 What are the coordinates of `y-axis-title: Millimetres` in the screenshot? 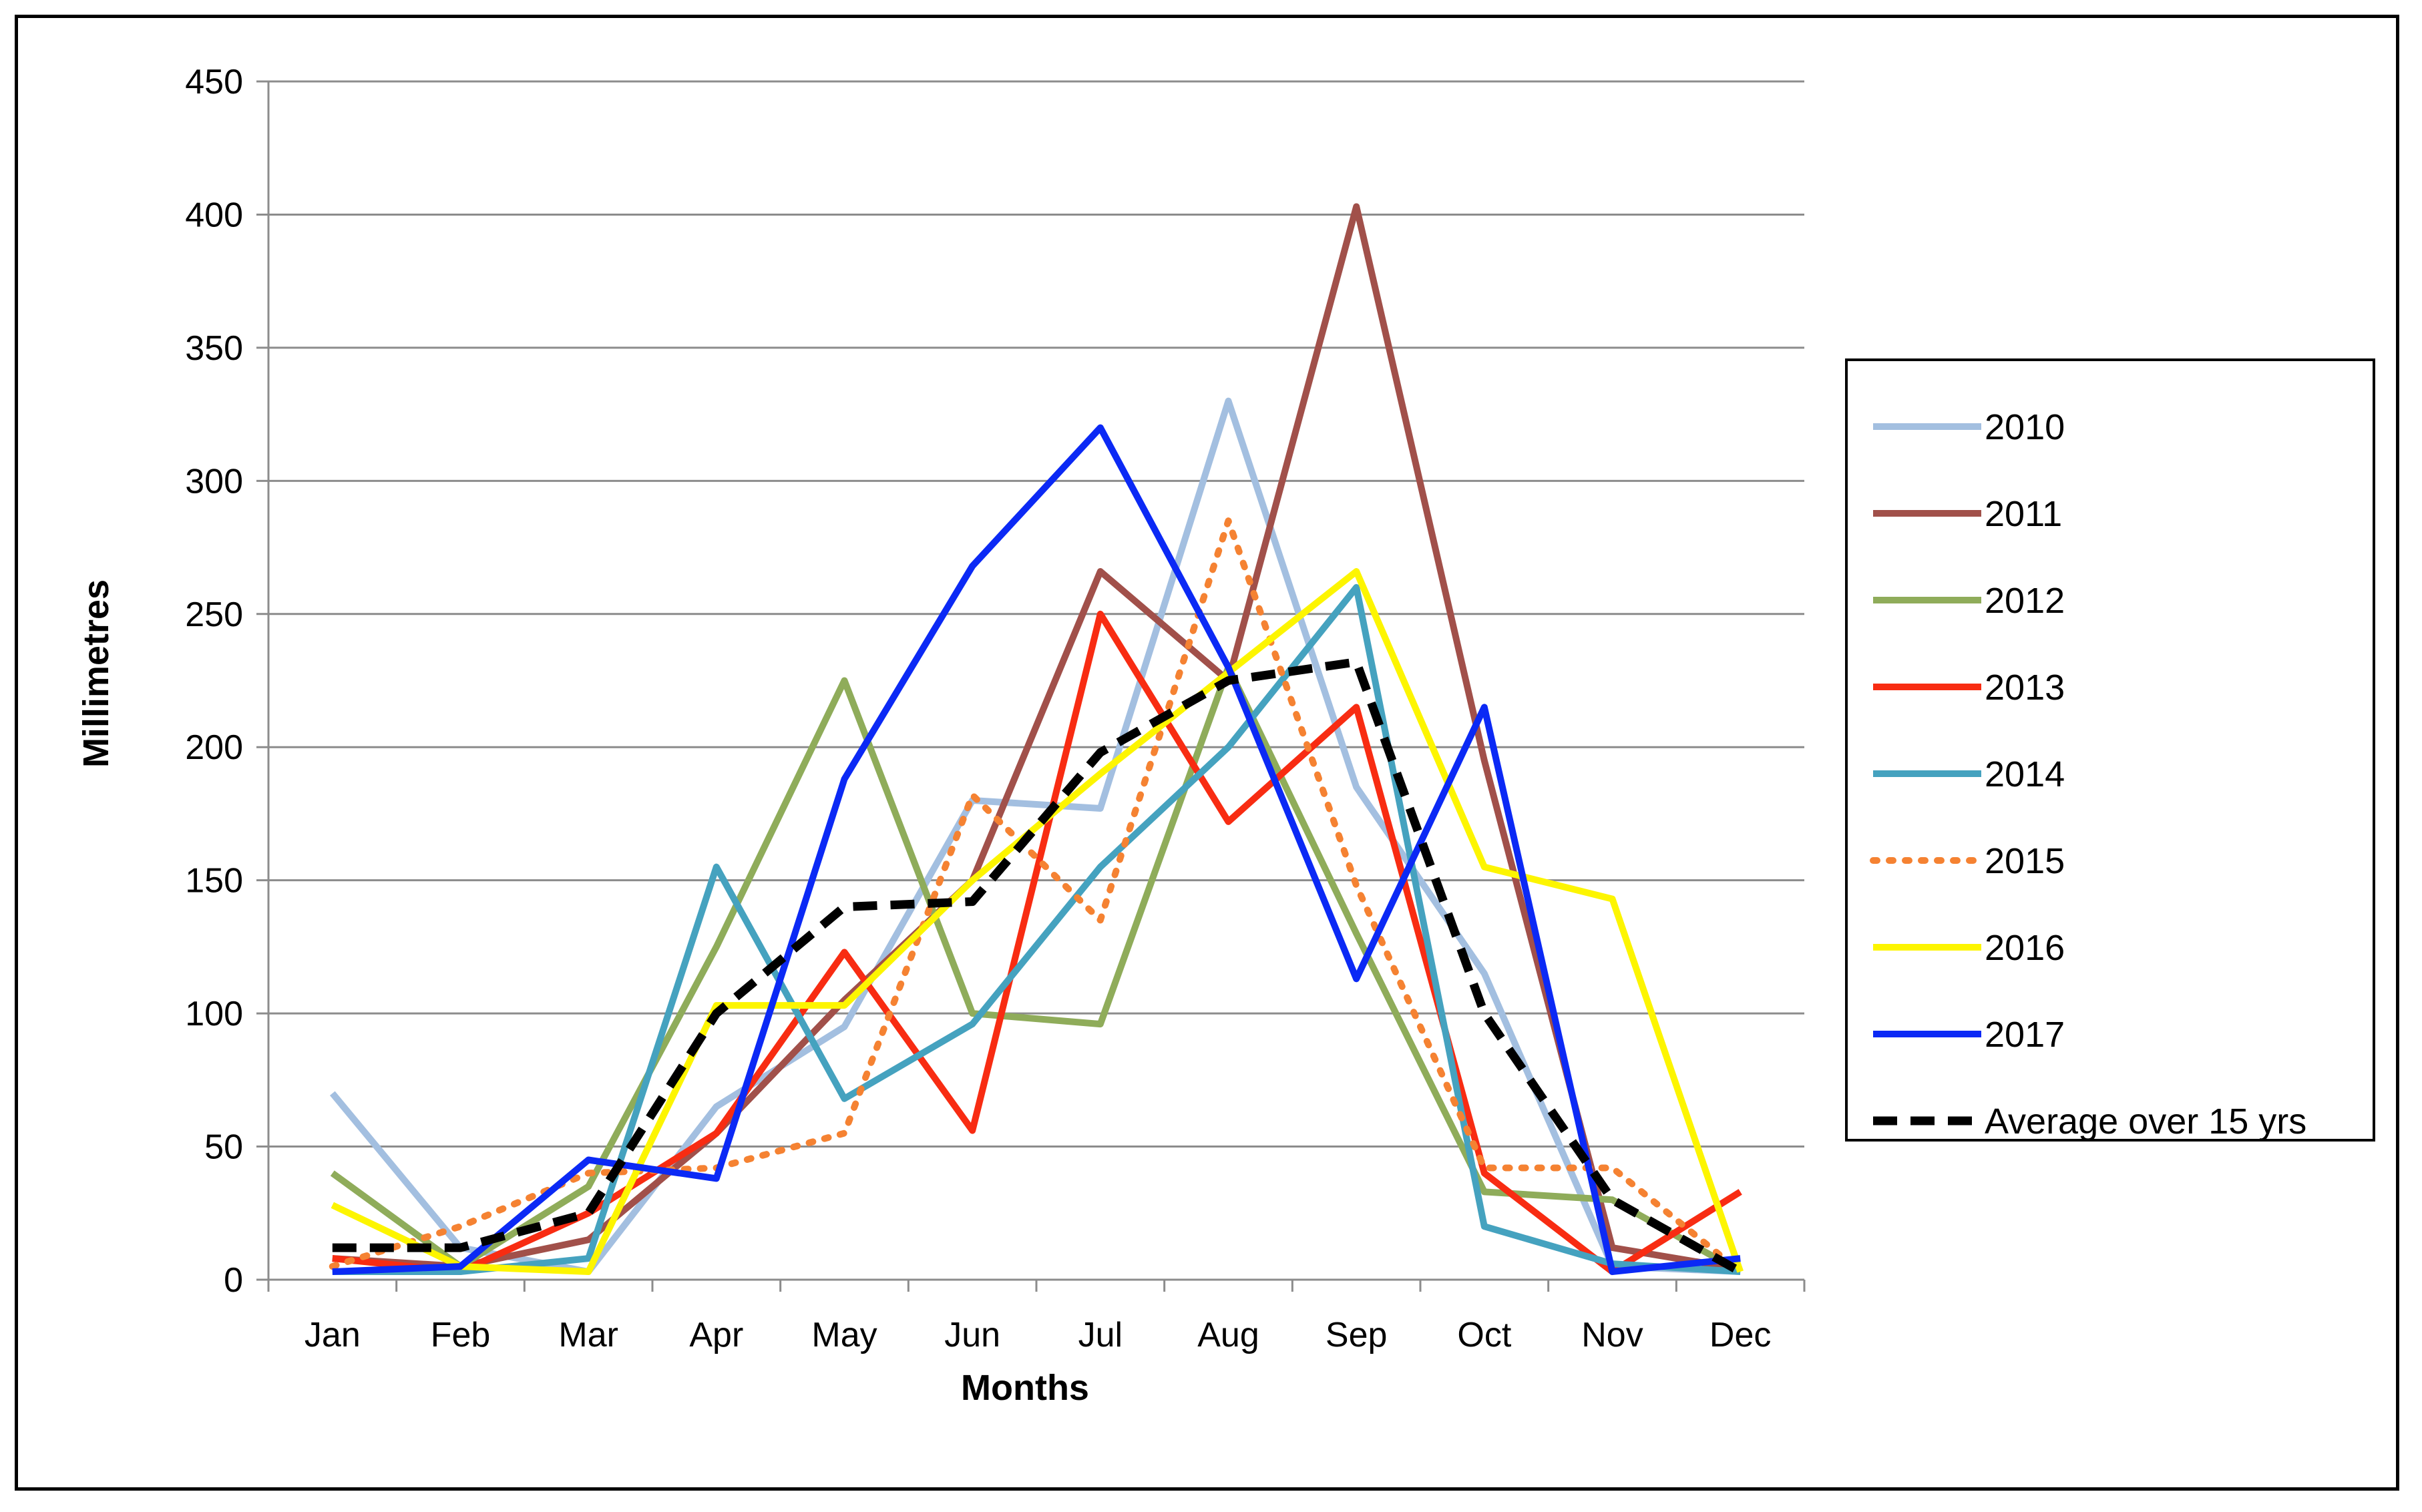 It's located at (96, 673).